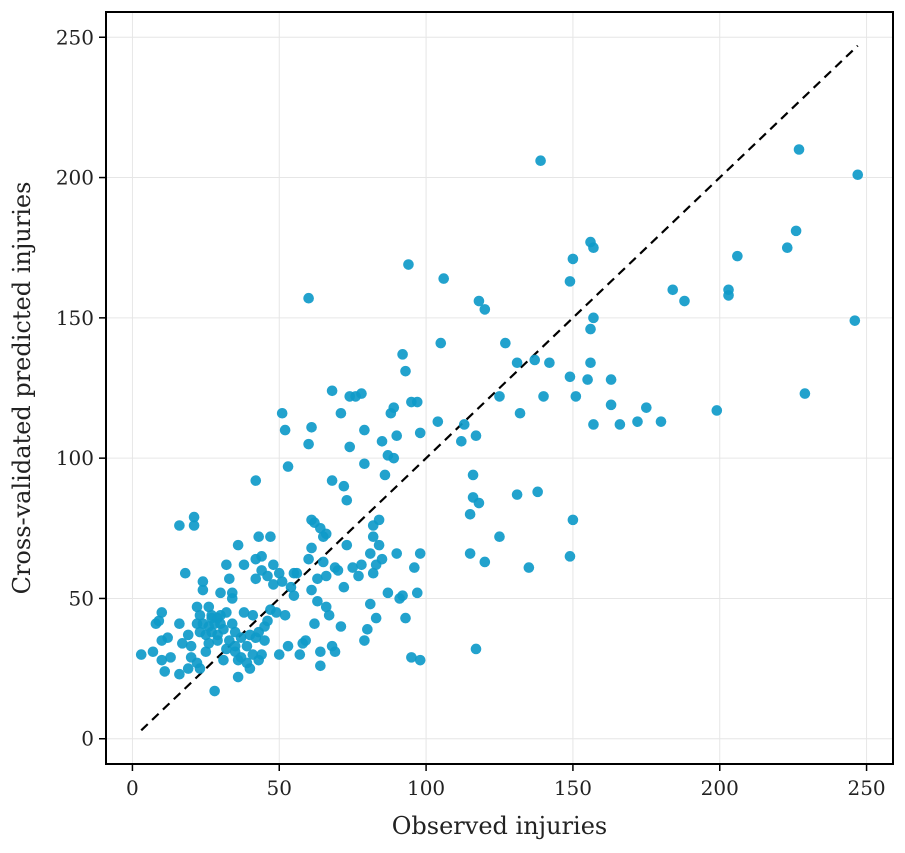 Image resolution: width=905 pixels, height=853 pixels. I want to click on x-tick-label: 100, so click(426, 788).